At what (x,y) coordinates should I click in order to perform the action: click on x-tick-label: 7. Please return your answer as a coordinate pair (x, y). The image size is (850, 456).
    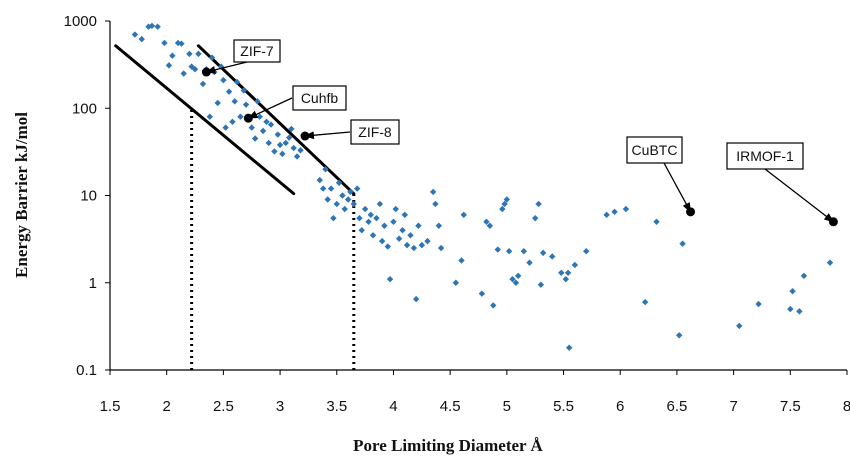
    Looking at the image, I should click on (733, 406).